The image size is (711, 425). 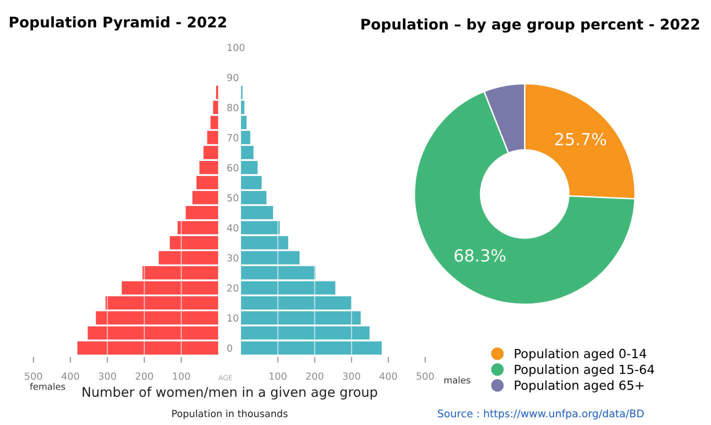 What do you see at coordinates (229, 348) in the screenshot?
I see `y-tick-label: 0` at bounding box center [229, 348].